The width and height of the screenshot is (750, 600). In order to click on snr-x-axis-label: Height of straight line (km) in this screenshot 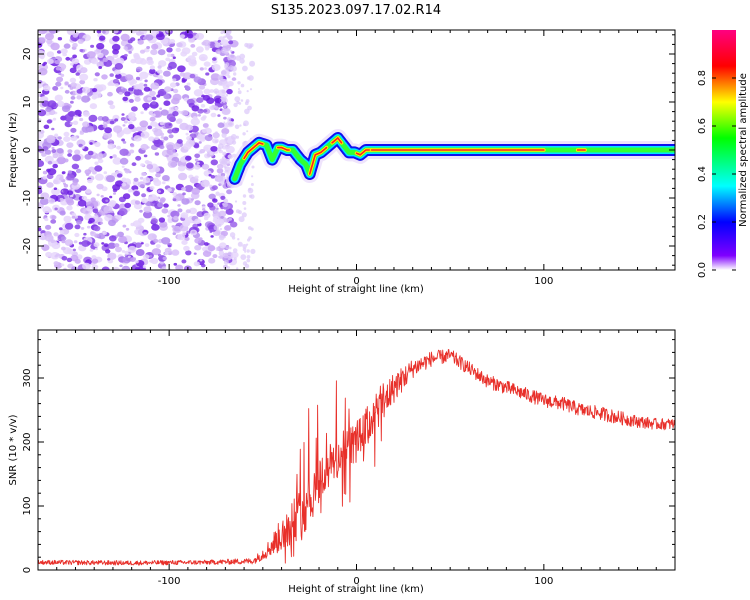, I will do `click(356, 589)`.